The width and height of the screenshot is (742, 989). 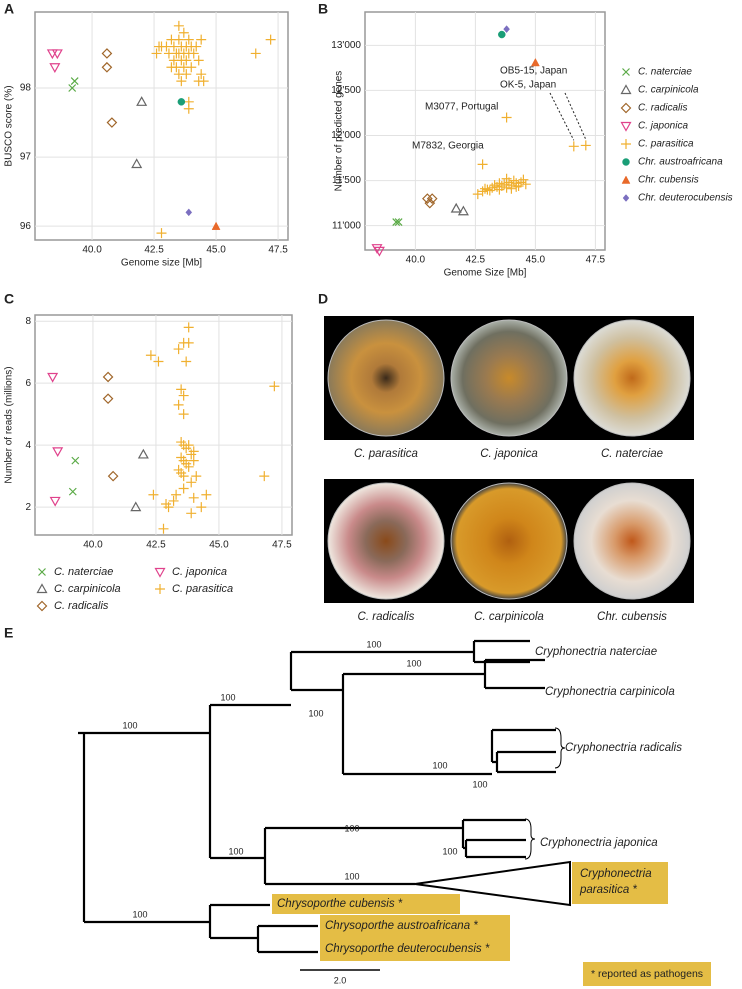 What do you see at coordinates (346, 45) in the screenshot?
I see `y-tick-label: 13'000` at bounding box center [346, 45].